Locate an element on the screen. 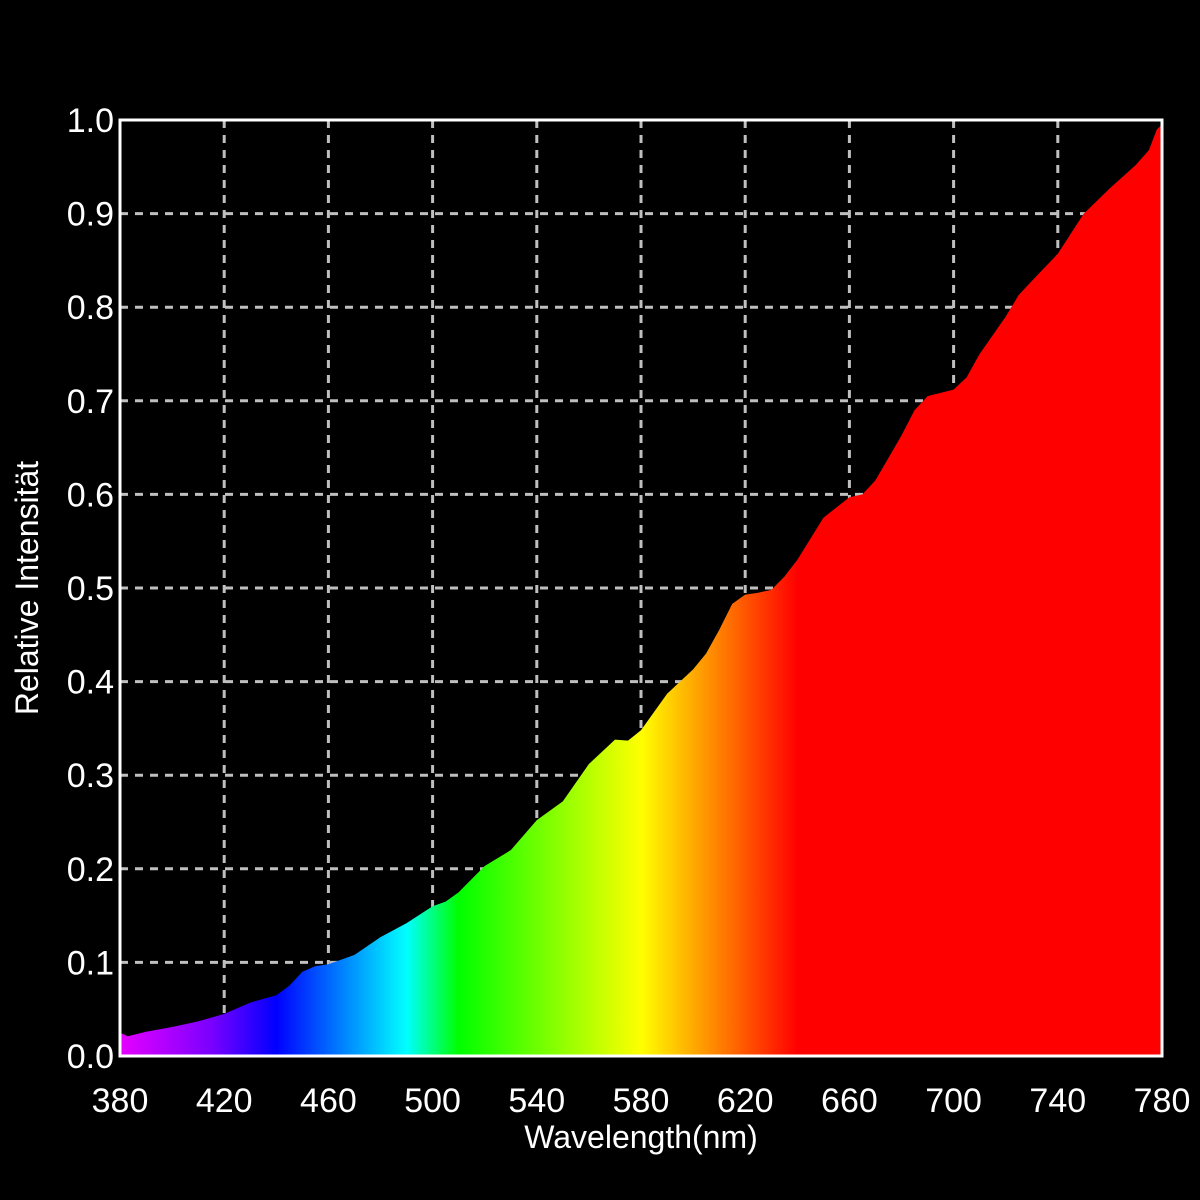 Image resolution: width=1200 pixels, height=1200 pixels. y-tick-label: 0.0 is located at coordinates (90, 1057).